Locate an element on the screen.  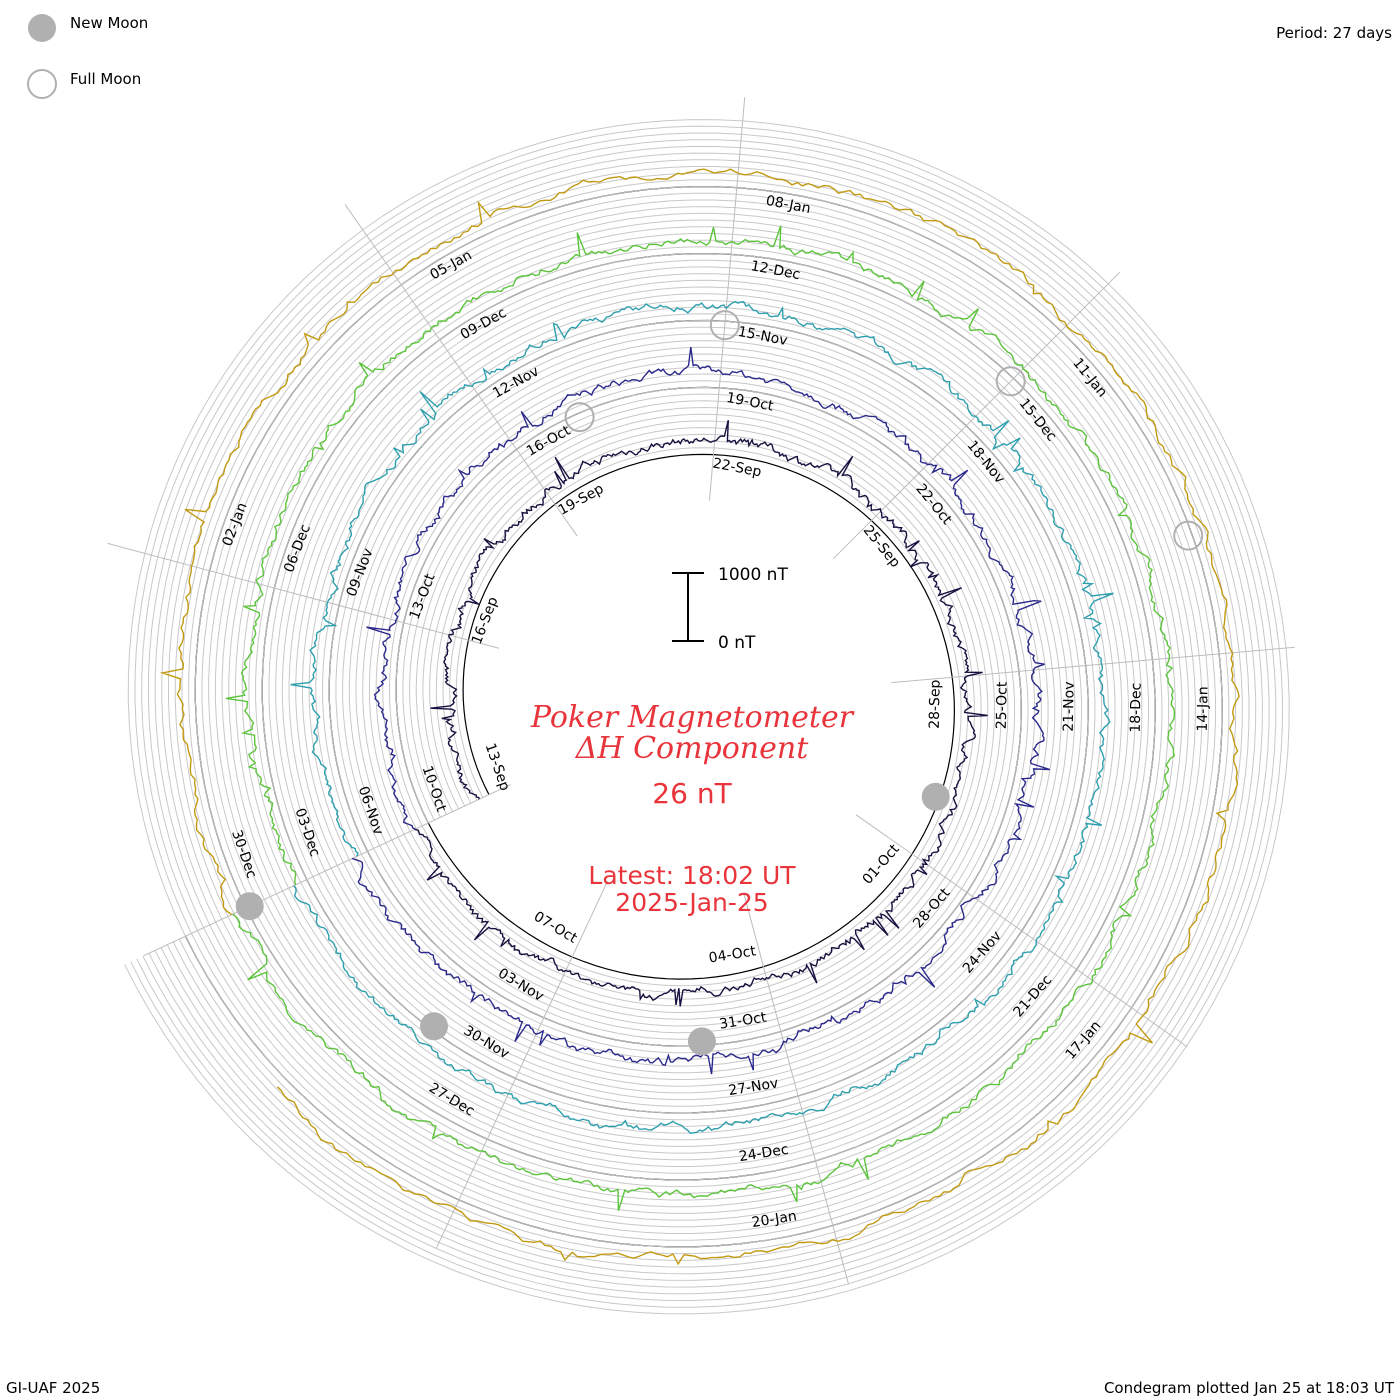
date-label: 25-Oct is located at coordinates (1002, 705).